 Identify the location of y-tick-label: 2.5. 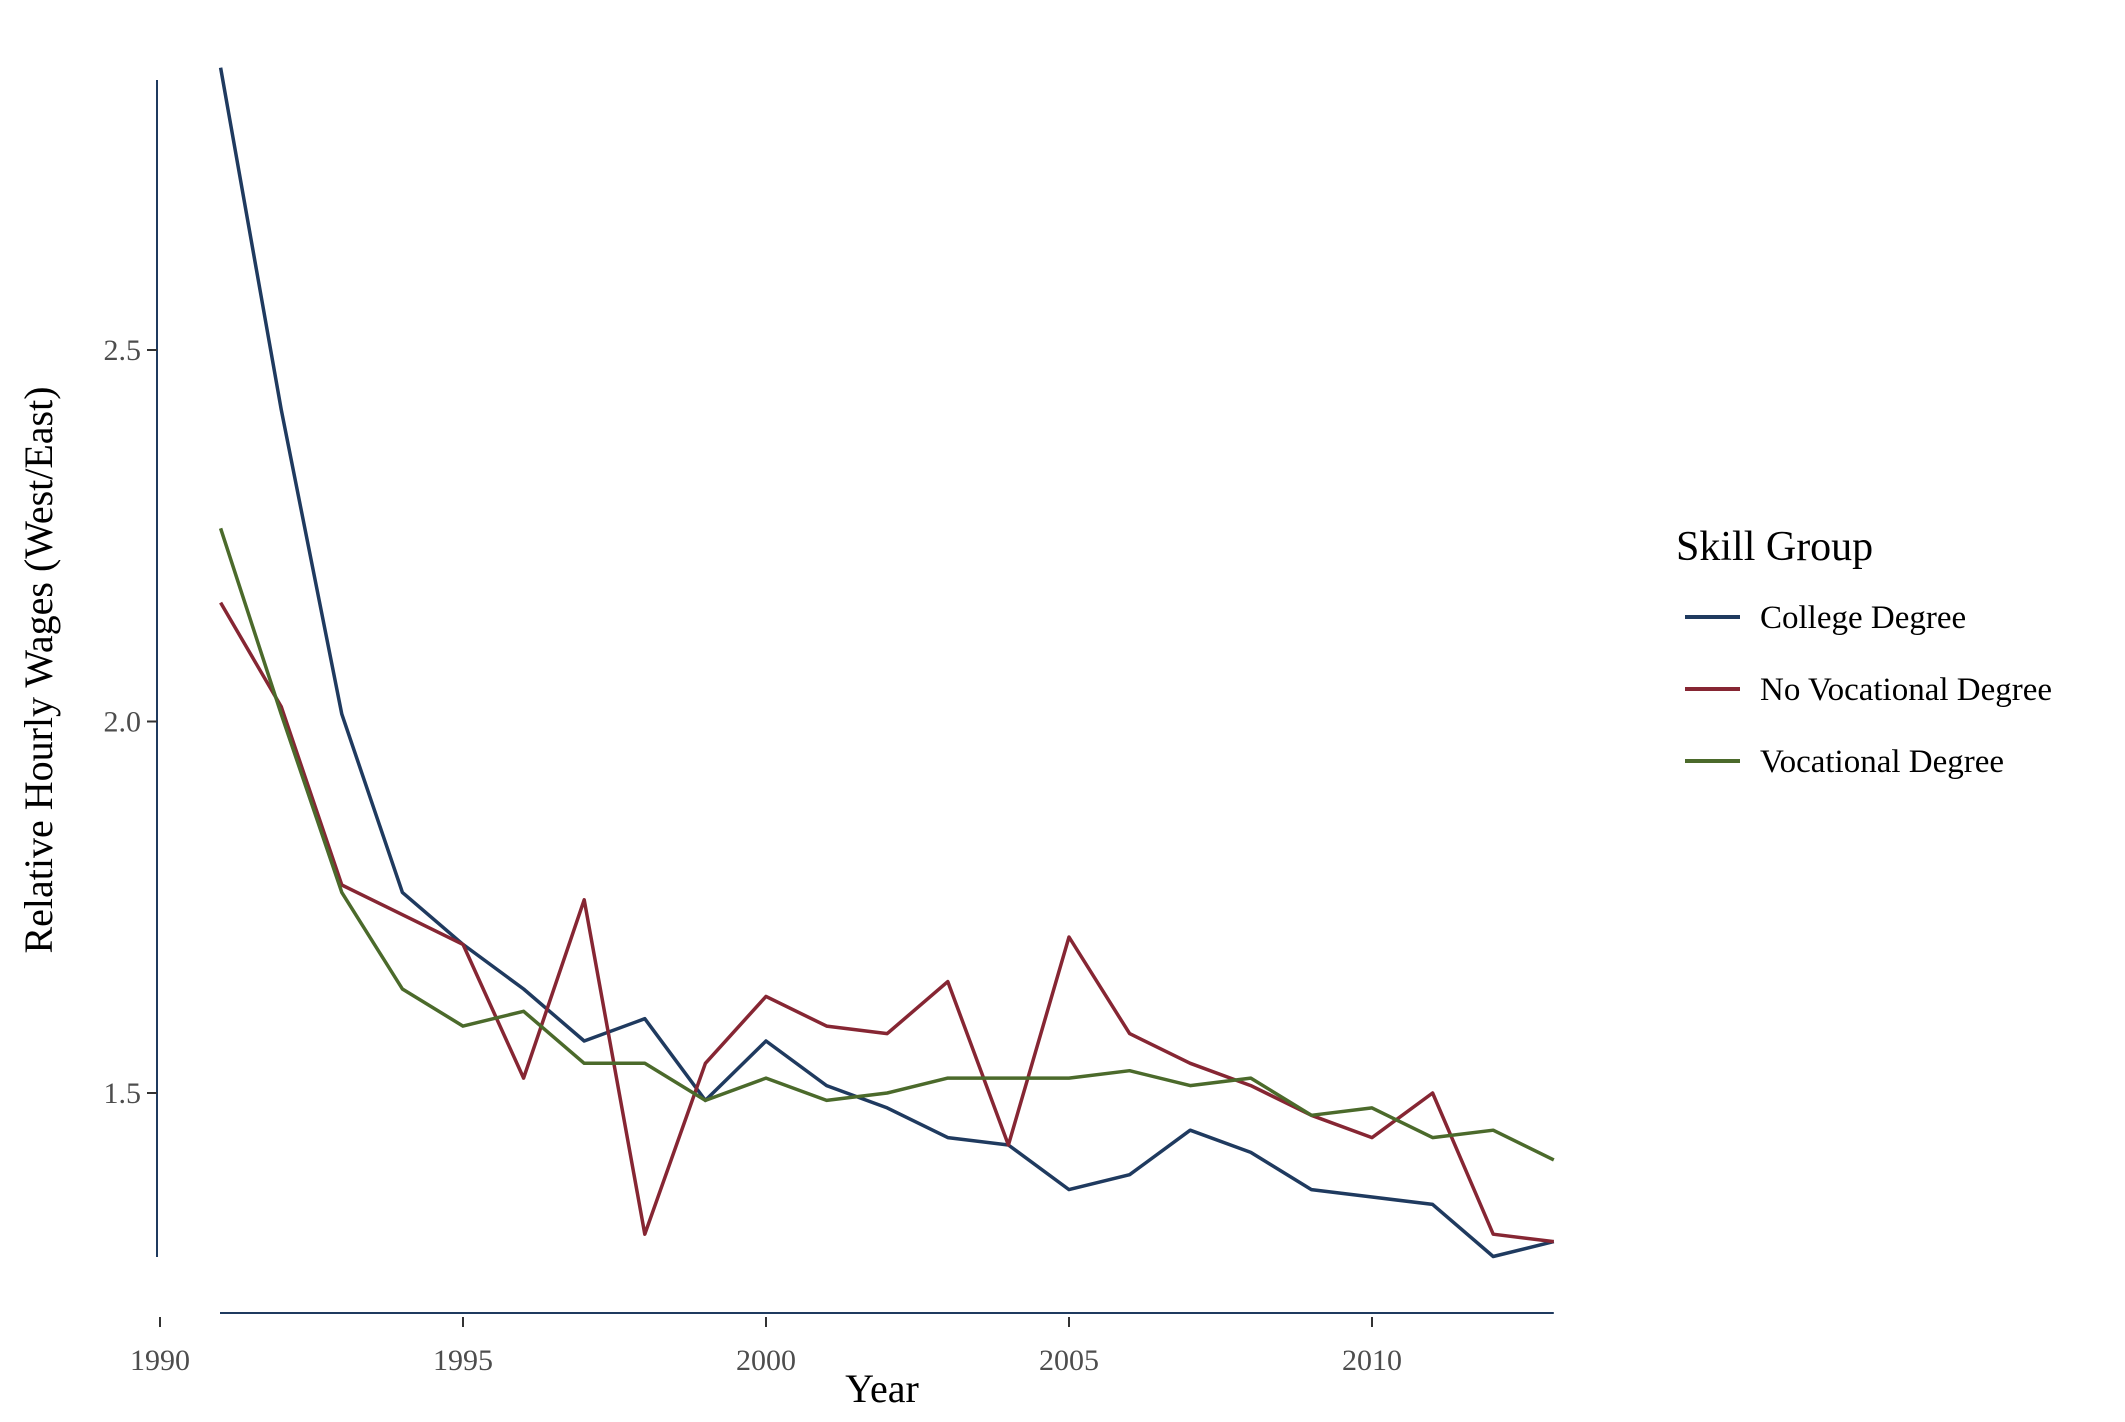
(123, 350).